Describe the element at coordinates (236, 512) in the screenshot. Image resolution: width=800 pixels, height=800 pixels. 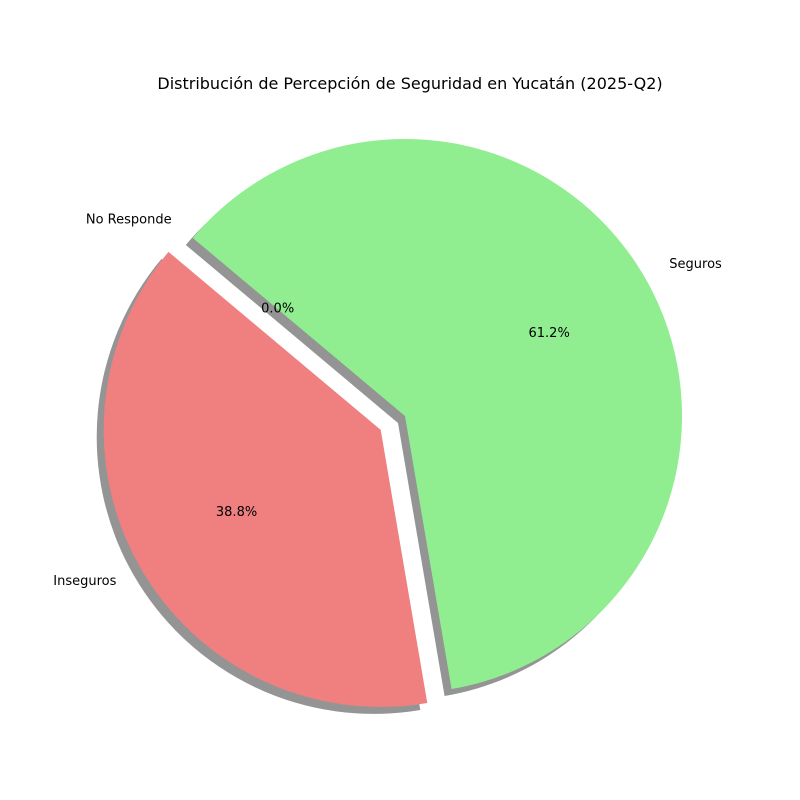
I see `pct-label-inseguros: 38.8%` at that location.